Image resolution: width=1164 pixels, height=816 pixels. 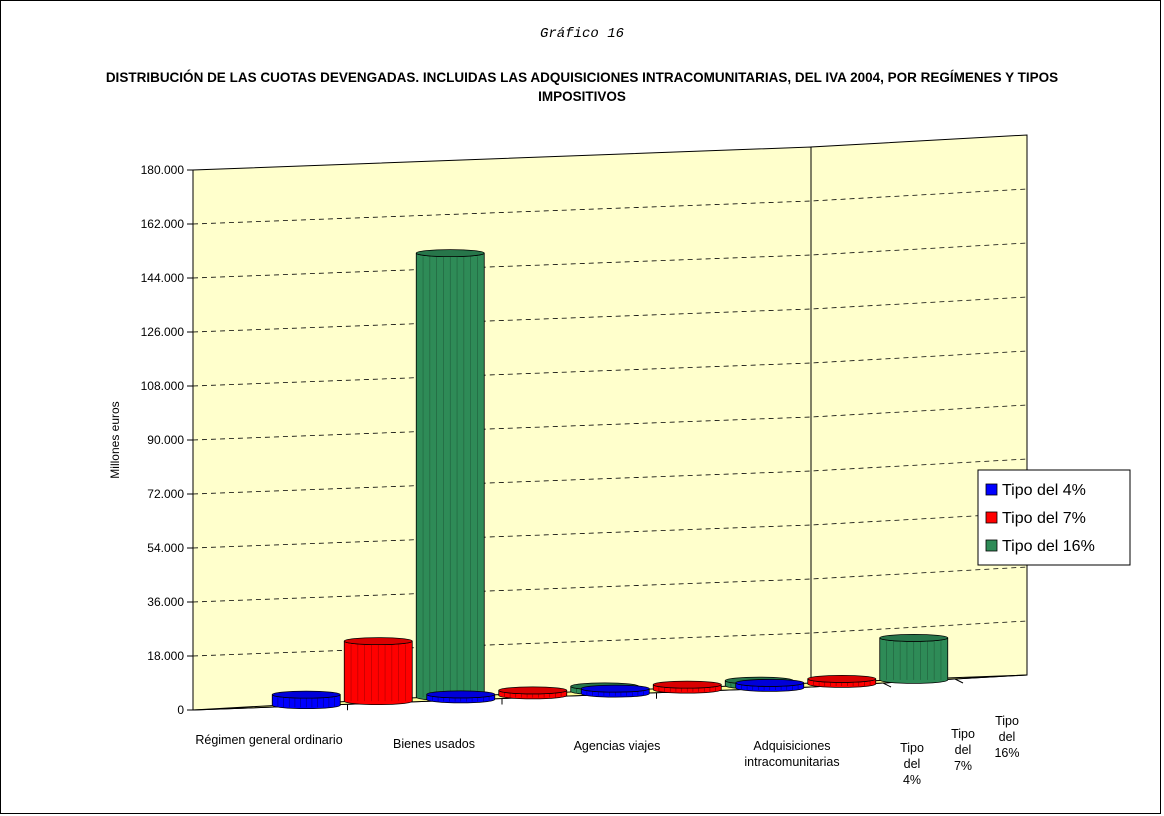 I want to click on y-tick-label: 54.000, so click(x=165, y=548).